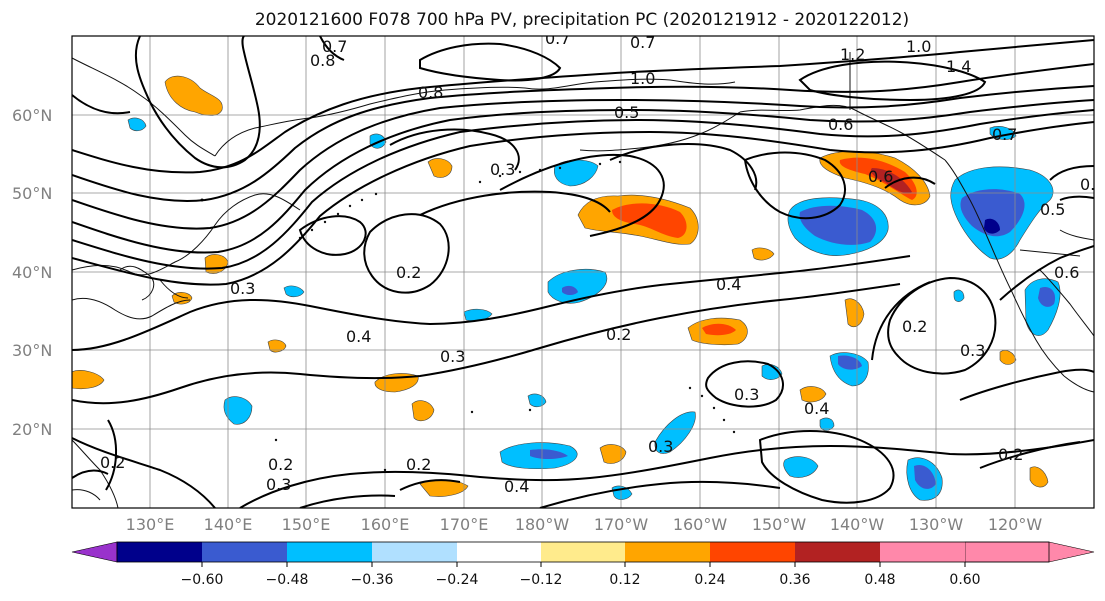 The height and width of the screenshot is (601, 1105). What do you see at coordinates (542, 524) in the screenshot?
I see `lon-label: 180°W` at bounding box center [542, 524].